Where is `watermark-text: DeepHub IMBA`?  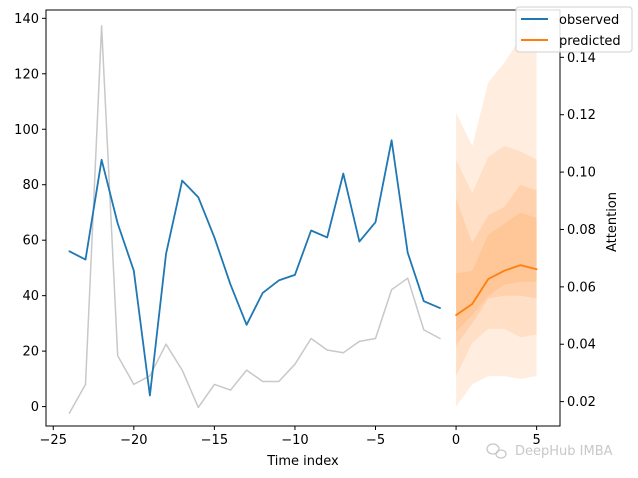
watermark-text: DeepHub IMBA is located at coordinates (564, 451).